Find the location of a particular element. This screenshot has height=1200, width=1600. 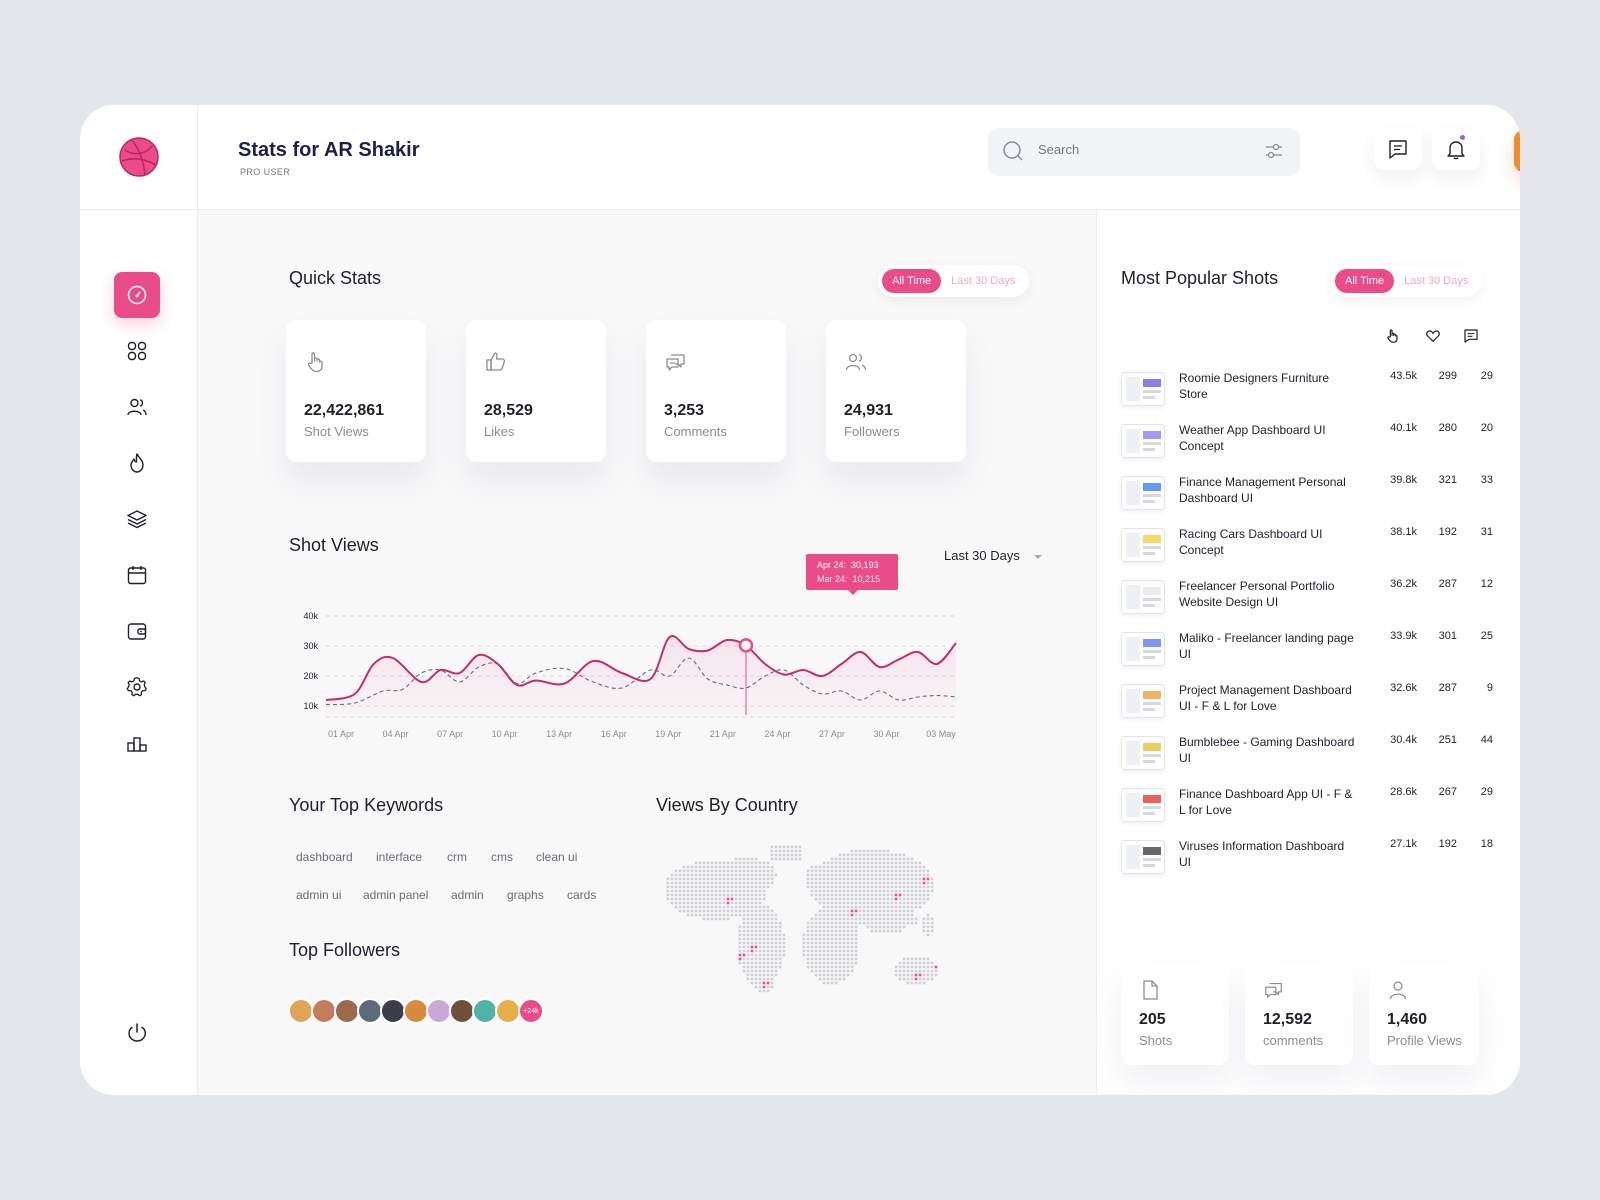

keyword-chip: dashboard is located at coordinates (324, 857).